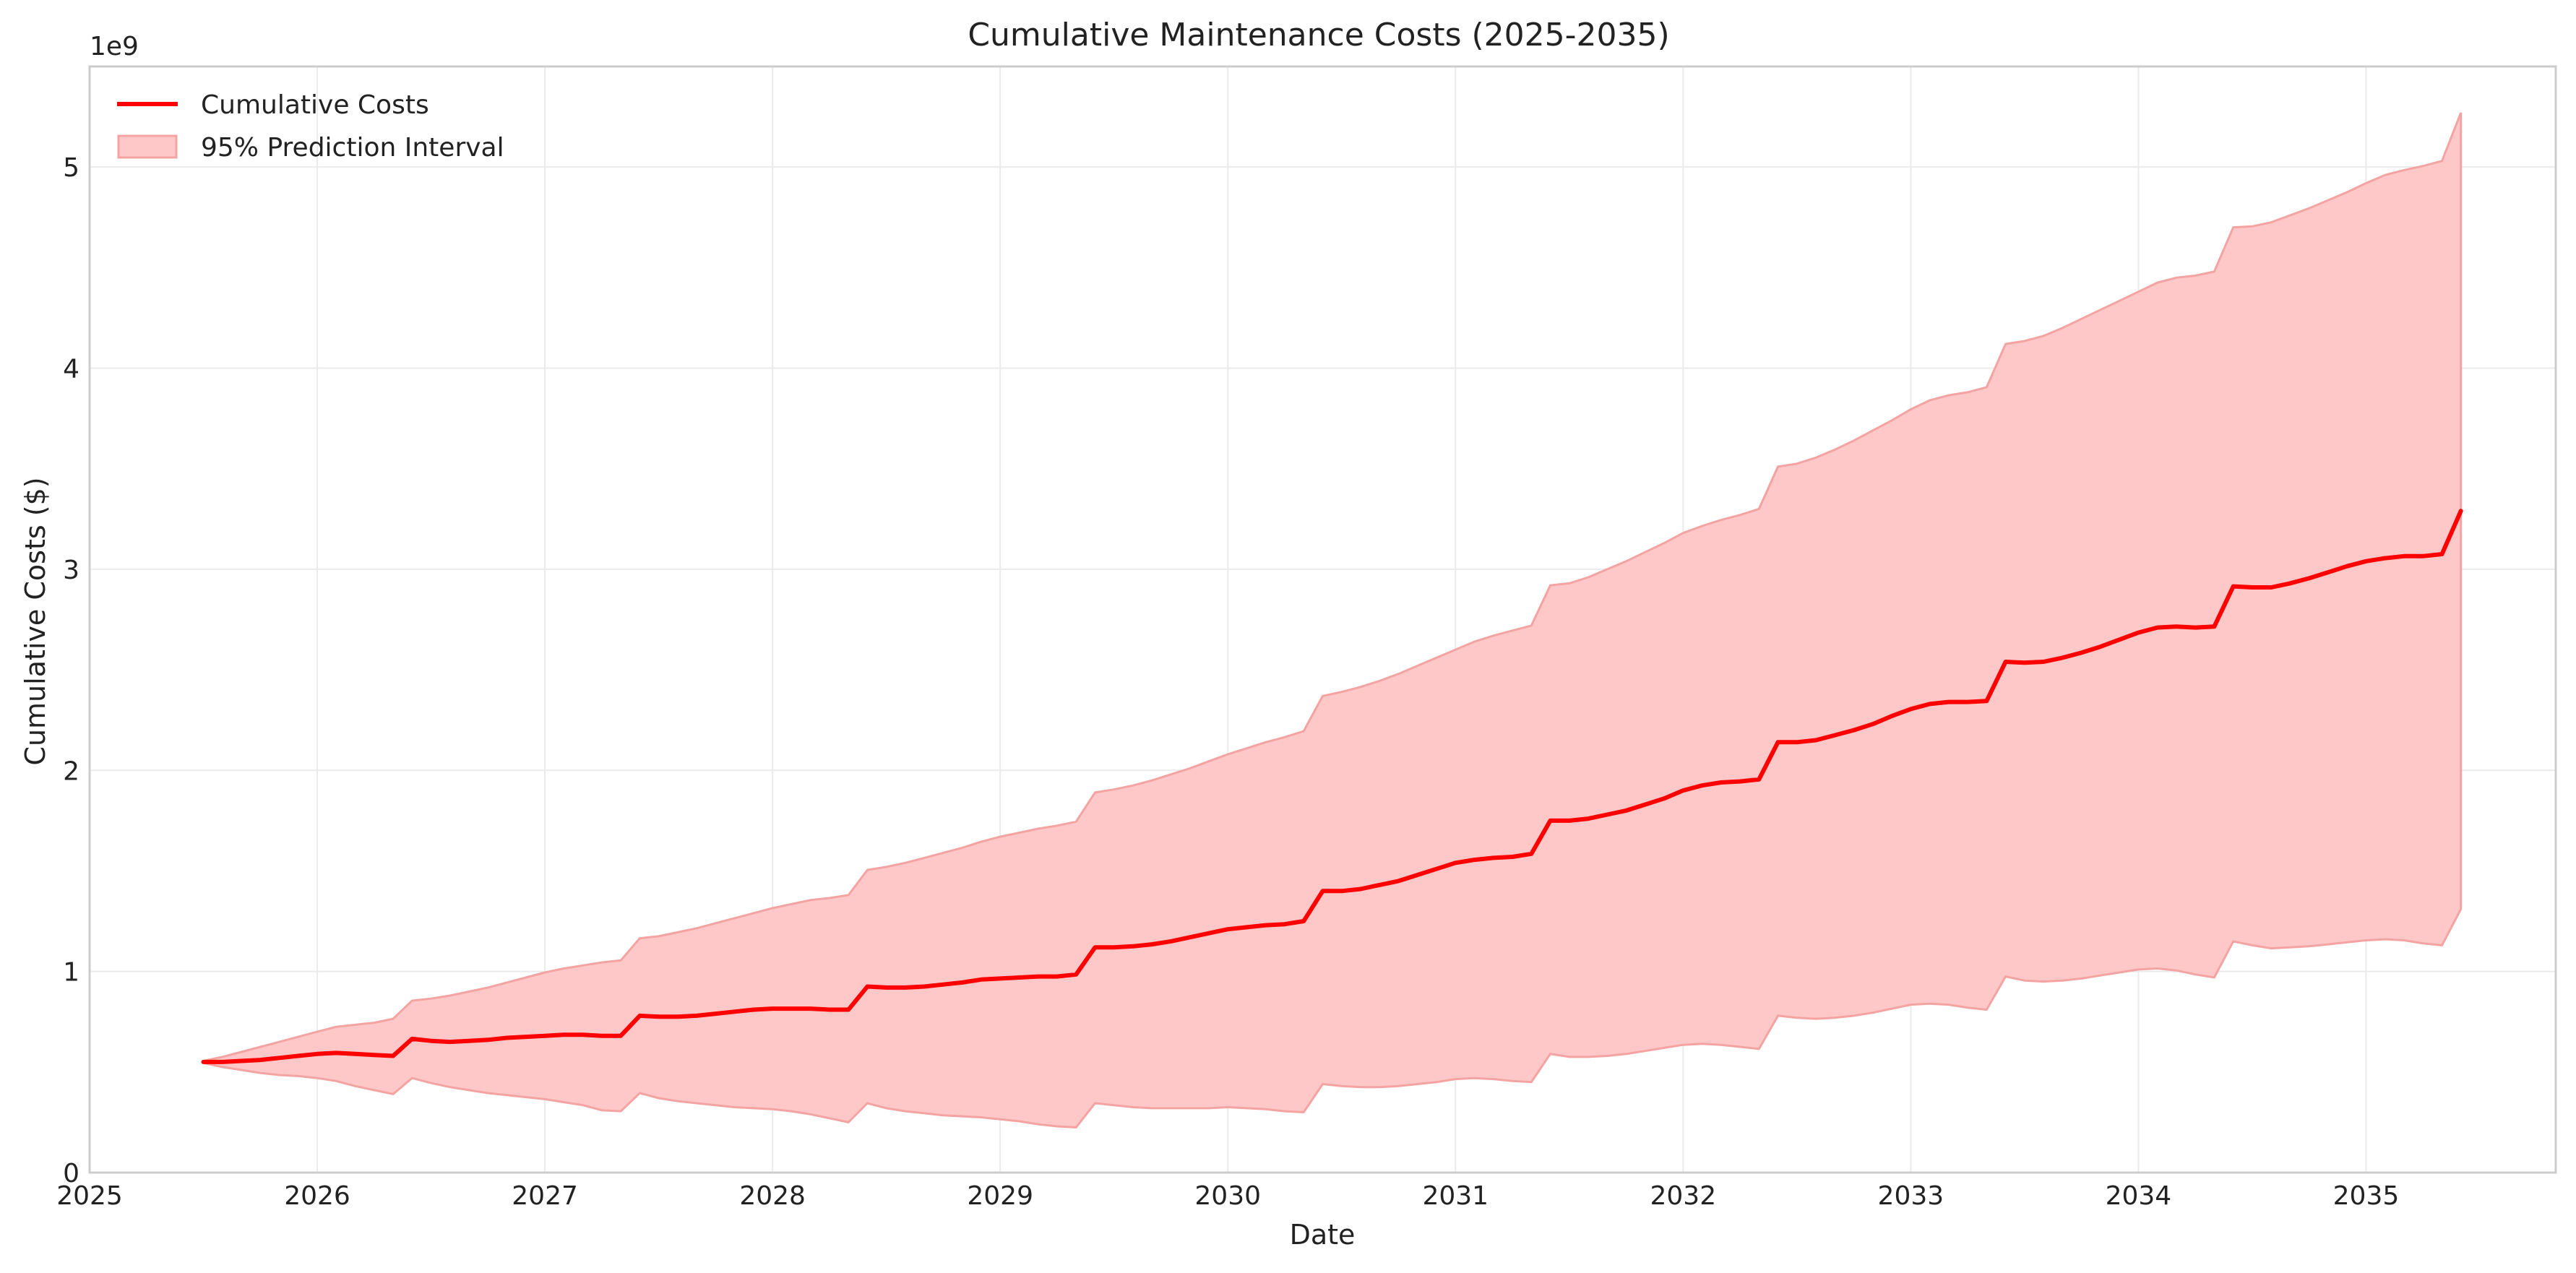 The image size is (2576, 1273). What do you see at coordinates (89, 1196) in the screenshot?
I see `x-tick-label: 2025` at bounding box center [89, 1196].